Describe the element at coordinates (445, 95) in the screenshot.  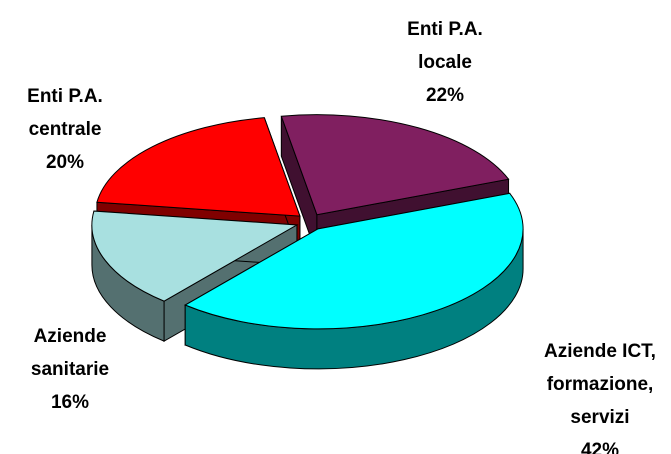
I see `slice-percent: 22%` at that location.